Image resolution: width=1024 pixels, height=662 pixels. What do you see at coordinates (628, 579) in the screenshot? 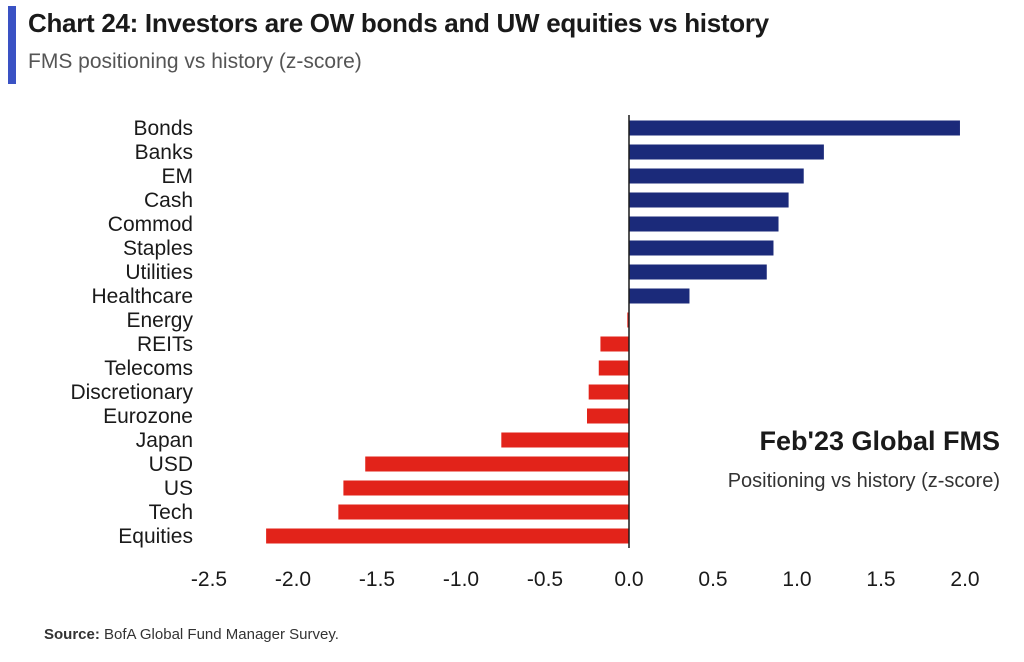
I see `x-tick-label: 0.0` at bounding box center [628, 579].